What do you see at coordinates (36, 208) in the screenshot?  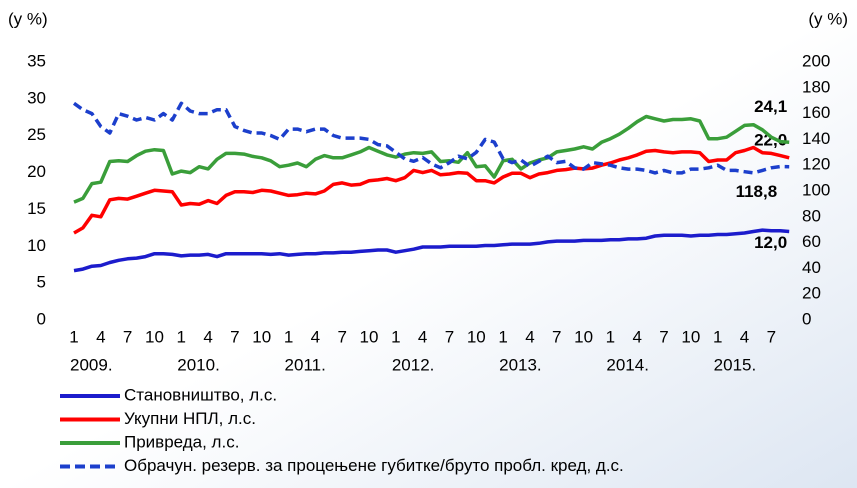 I see `y-tick-label: 15` at bounding box center [36, 208].